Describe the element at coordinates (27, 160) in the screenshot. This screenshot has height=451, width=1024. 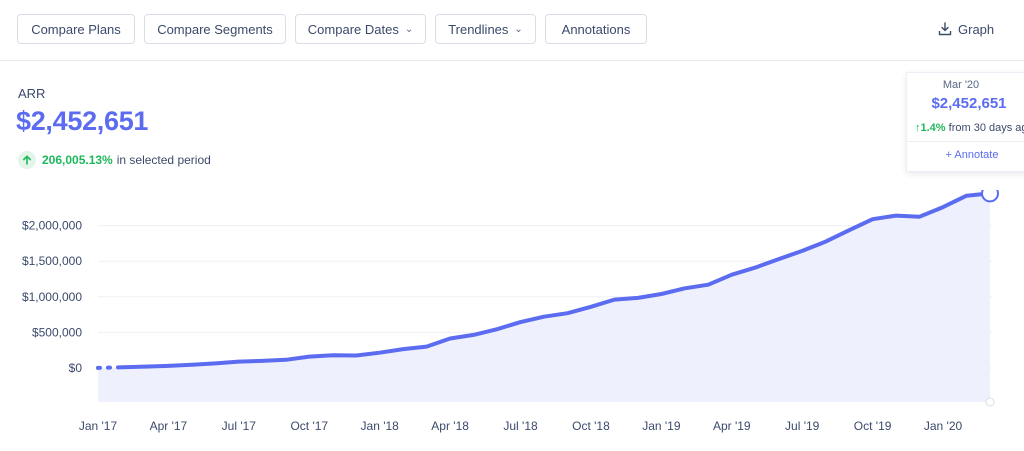
I see `arrow-up-icon` at that location.